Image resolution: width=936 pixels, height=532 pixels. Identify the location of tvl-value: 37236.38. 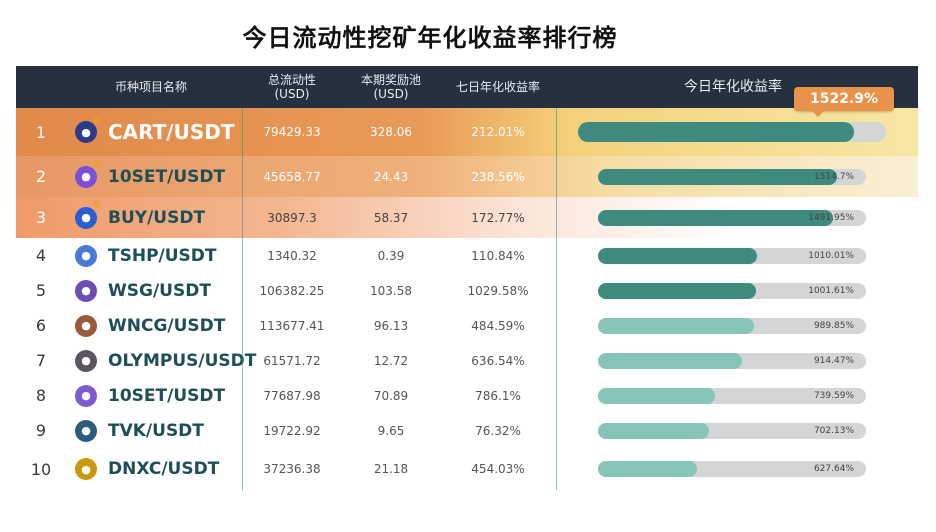
(292, 469).